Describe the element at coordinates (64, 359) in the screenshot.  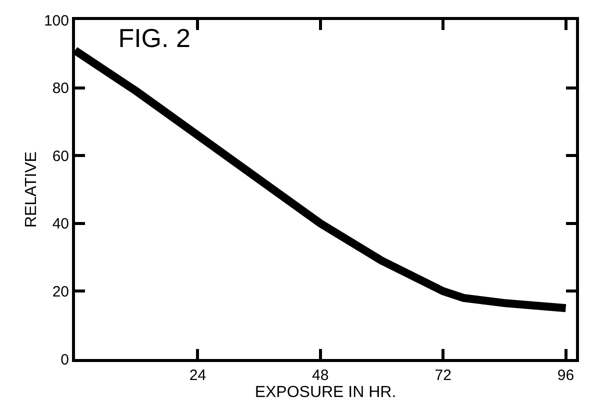
I see `y-tick-label: 0` at that location.